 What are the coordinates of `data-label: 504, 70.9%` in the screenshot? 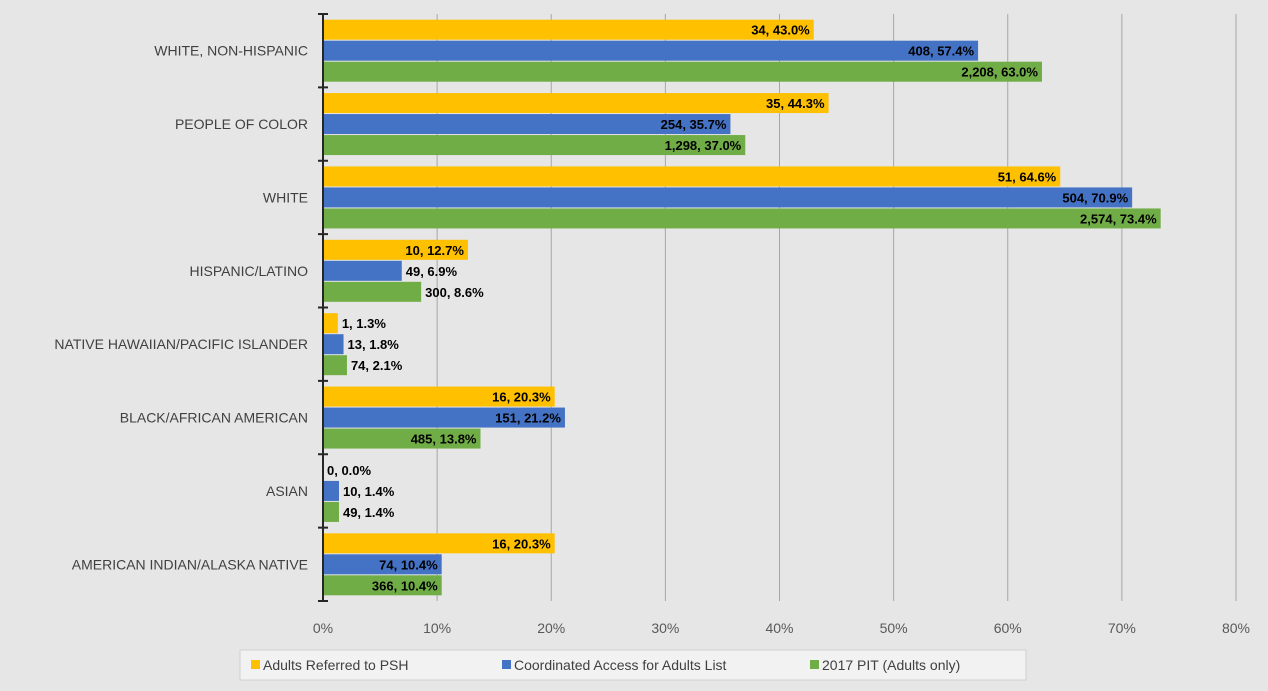 It's located at (1095, 197).